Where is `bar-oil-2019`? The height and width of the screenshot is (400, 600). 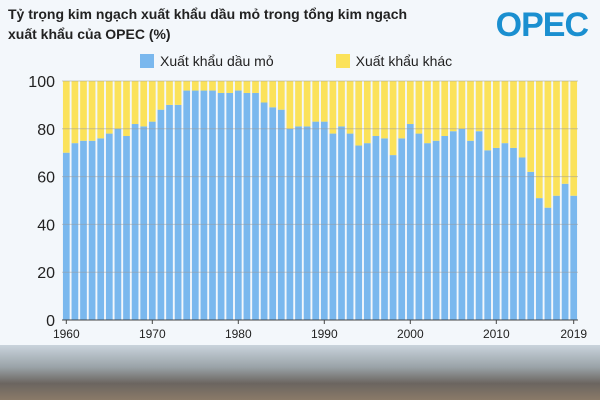 bar-oil-2019 is located at coordinates (574, 257).